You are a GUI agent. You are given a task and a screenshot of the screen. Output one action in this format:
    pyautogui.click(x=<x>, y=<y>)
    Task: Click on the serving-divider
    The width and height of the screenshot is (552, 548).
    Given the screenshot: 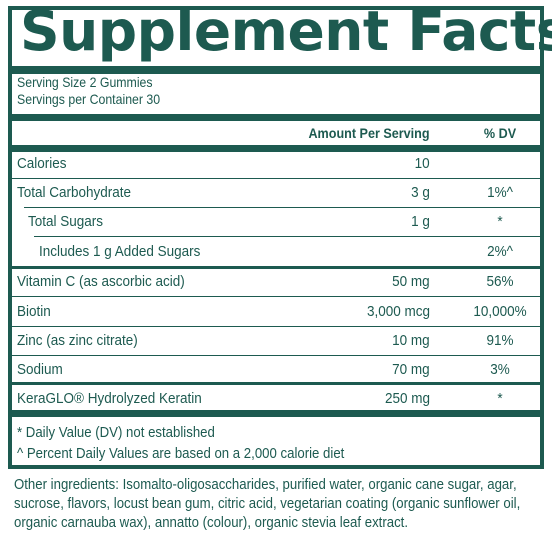 What is the action you would take?
    pyautogui.click(x=276, y=117)
    